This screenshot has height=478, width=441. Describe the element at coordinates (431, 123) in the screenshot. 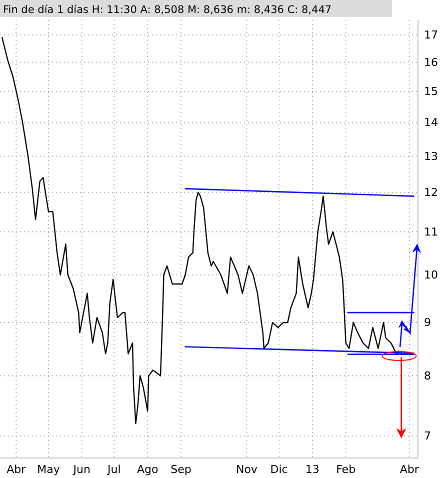

I see `y-tick-label: 14` at that location.